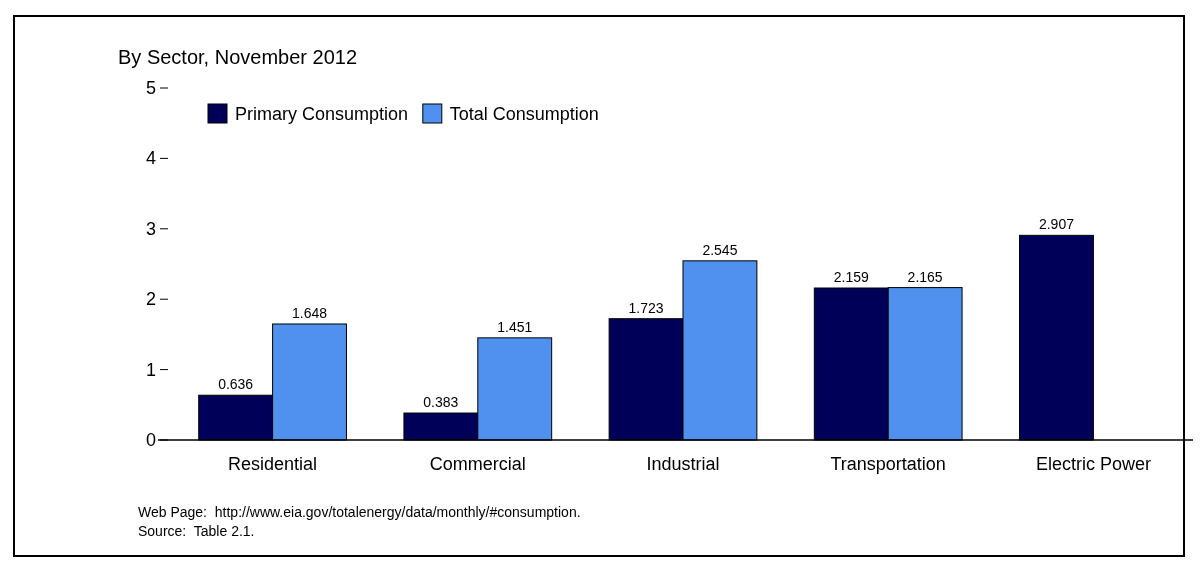 The image size is (1201, 565). Describe the element at coordinates (273, 464) in the screenshot. I see `x-tick-label: Residential` at that location.